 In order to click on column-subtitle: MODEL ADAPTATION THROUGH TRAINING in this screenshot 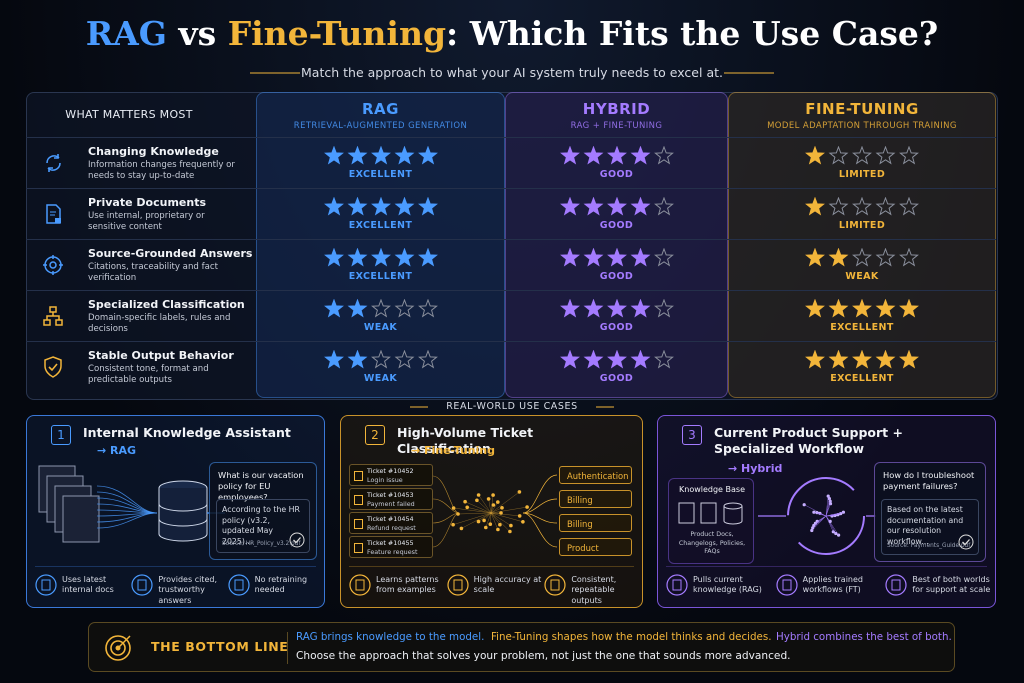, I will do `click(862, 126)`.